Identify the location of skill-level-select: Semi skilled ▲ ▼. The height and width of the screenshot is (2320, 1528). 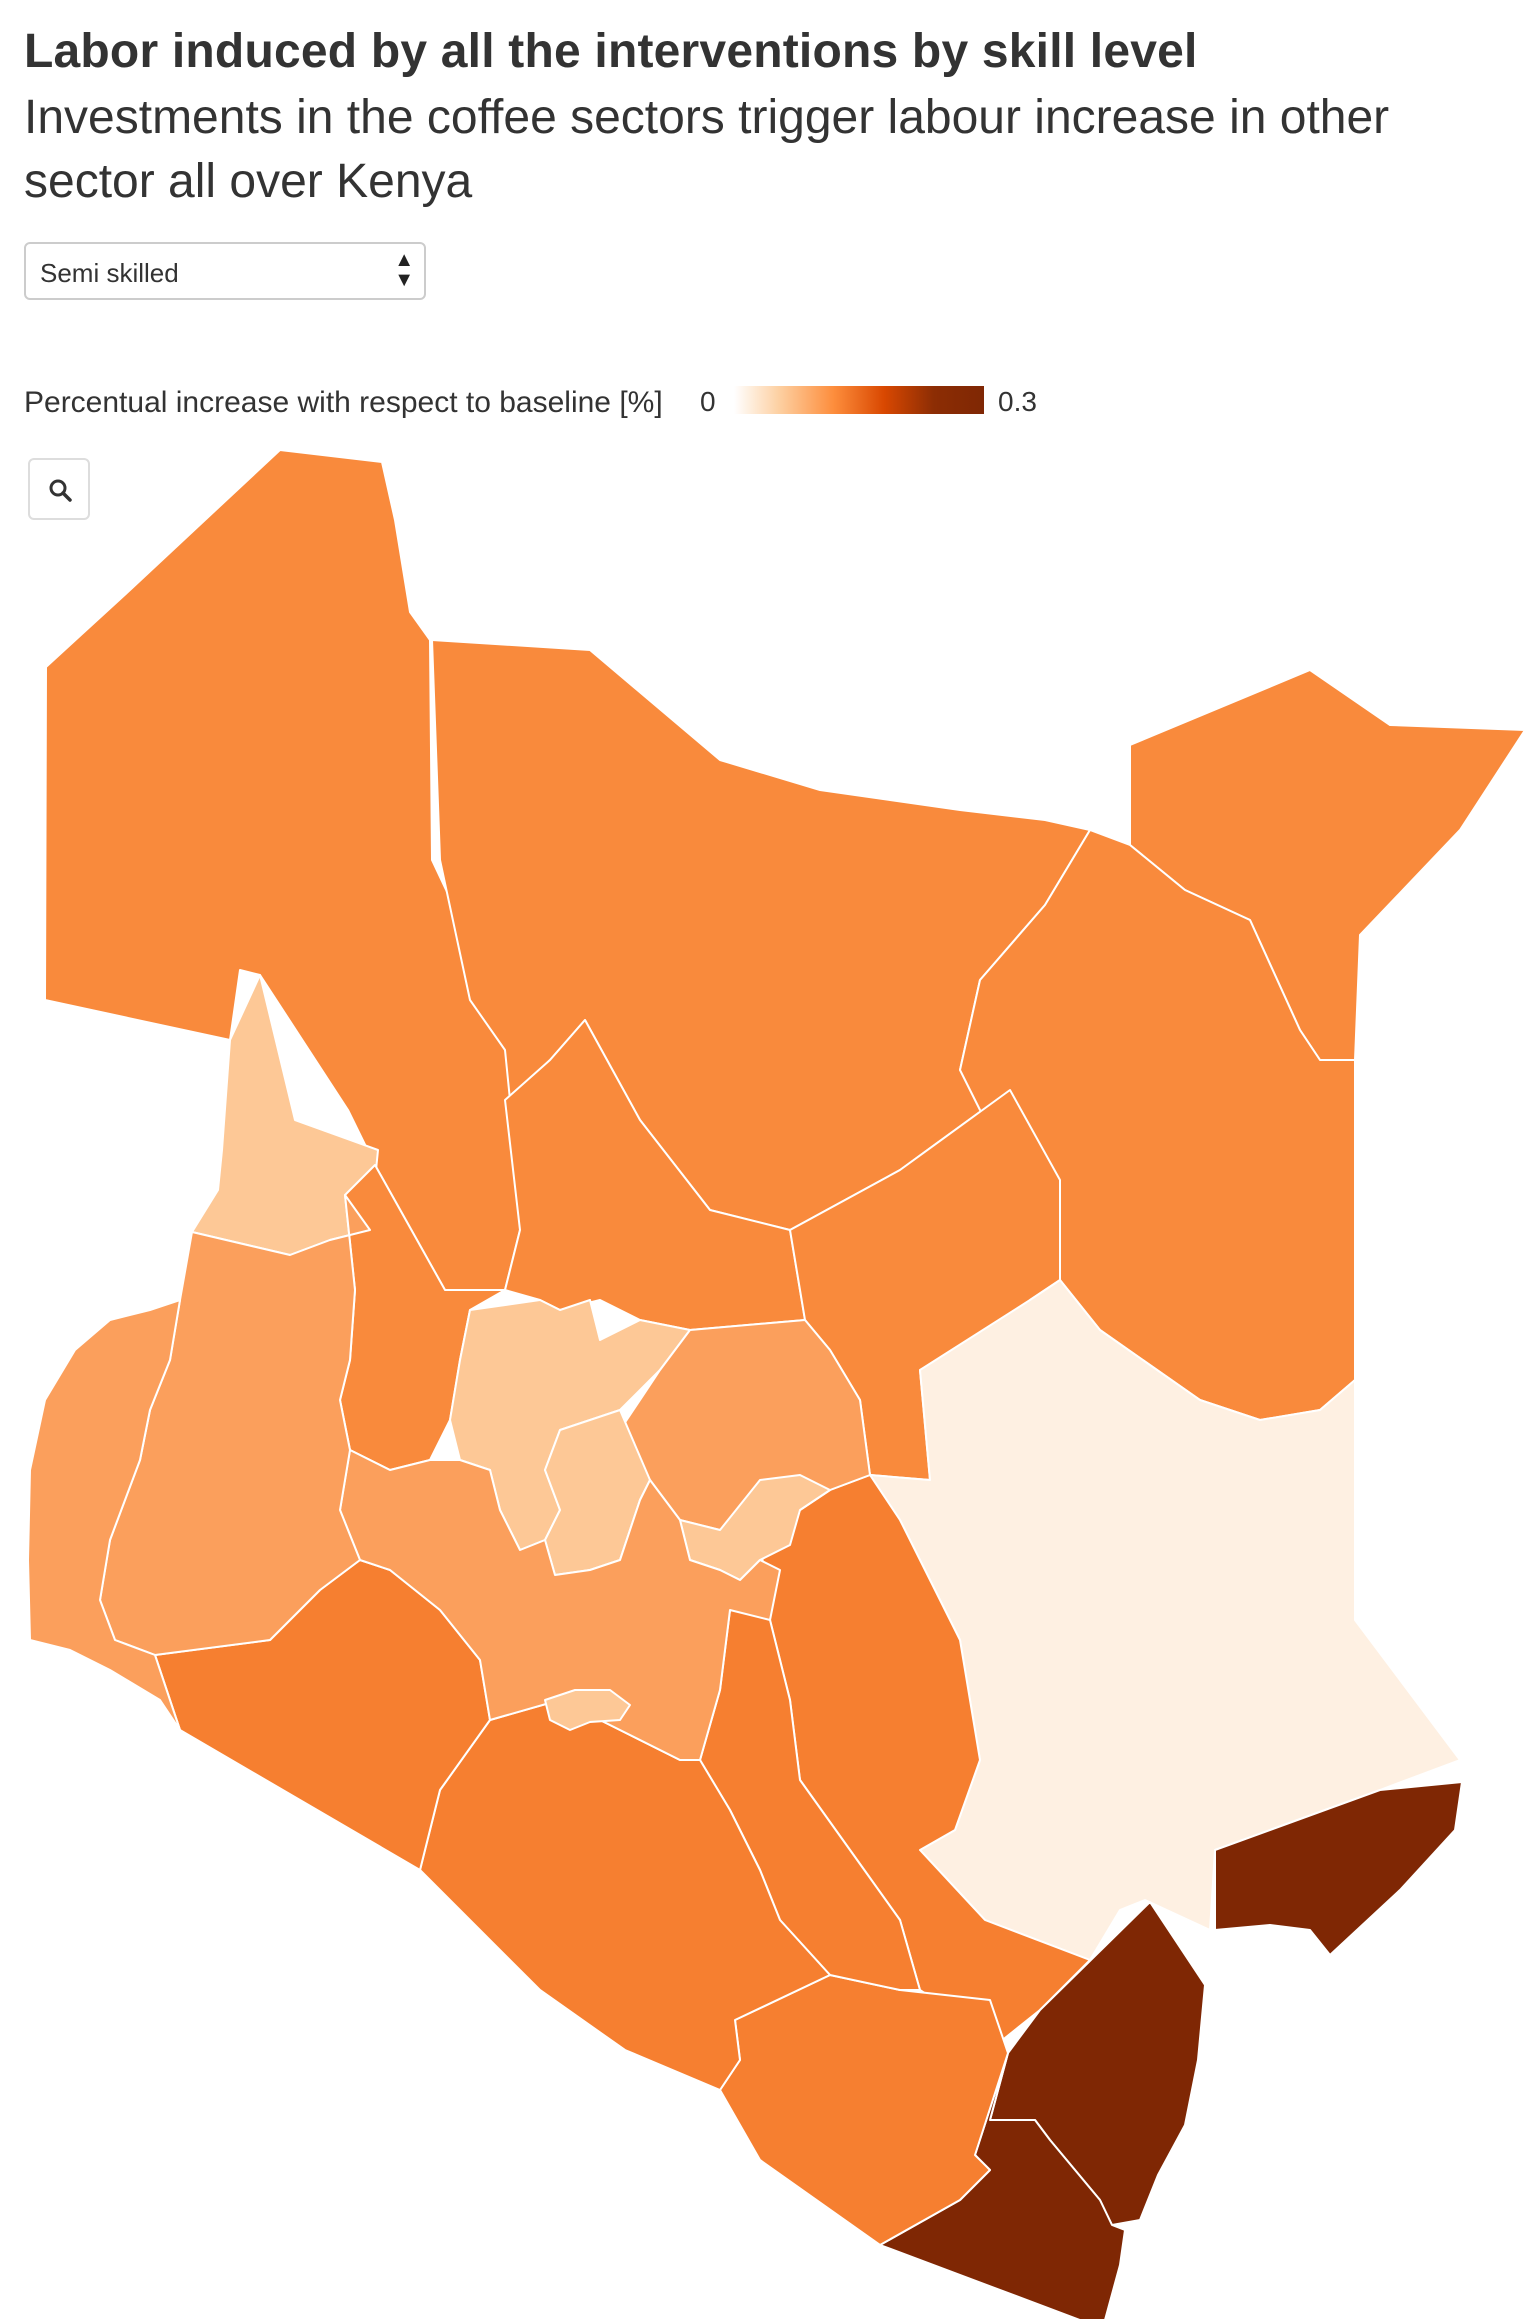
(225, 271).